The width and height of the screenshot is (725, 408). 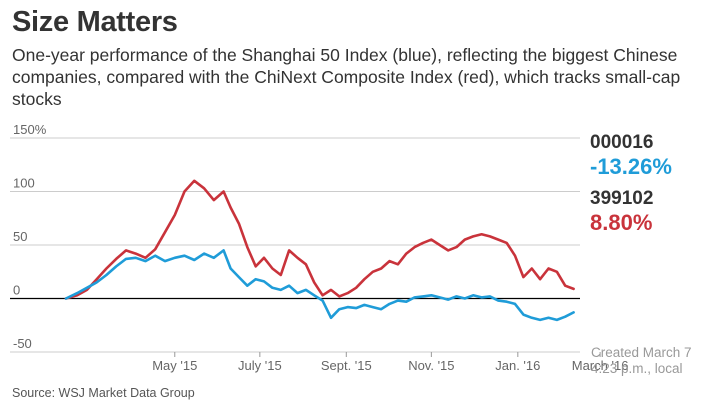 I want to click on legend-red-code: 399102, so click(x=622, y=198).